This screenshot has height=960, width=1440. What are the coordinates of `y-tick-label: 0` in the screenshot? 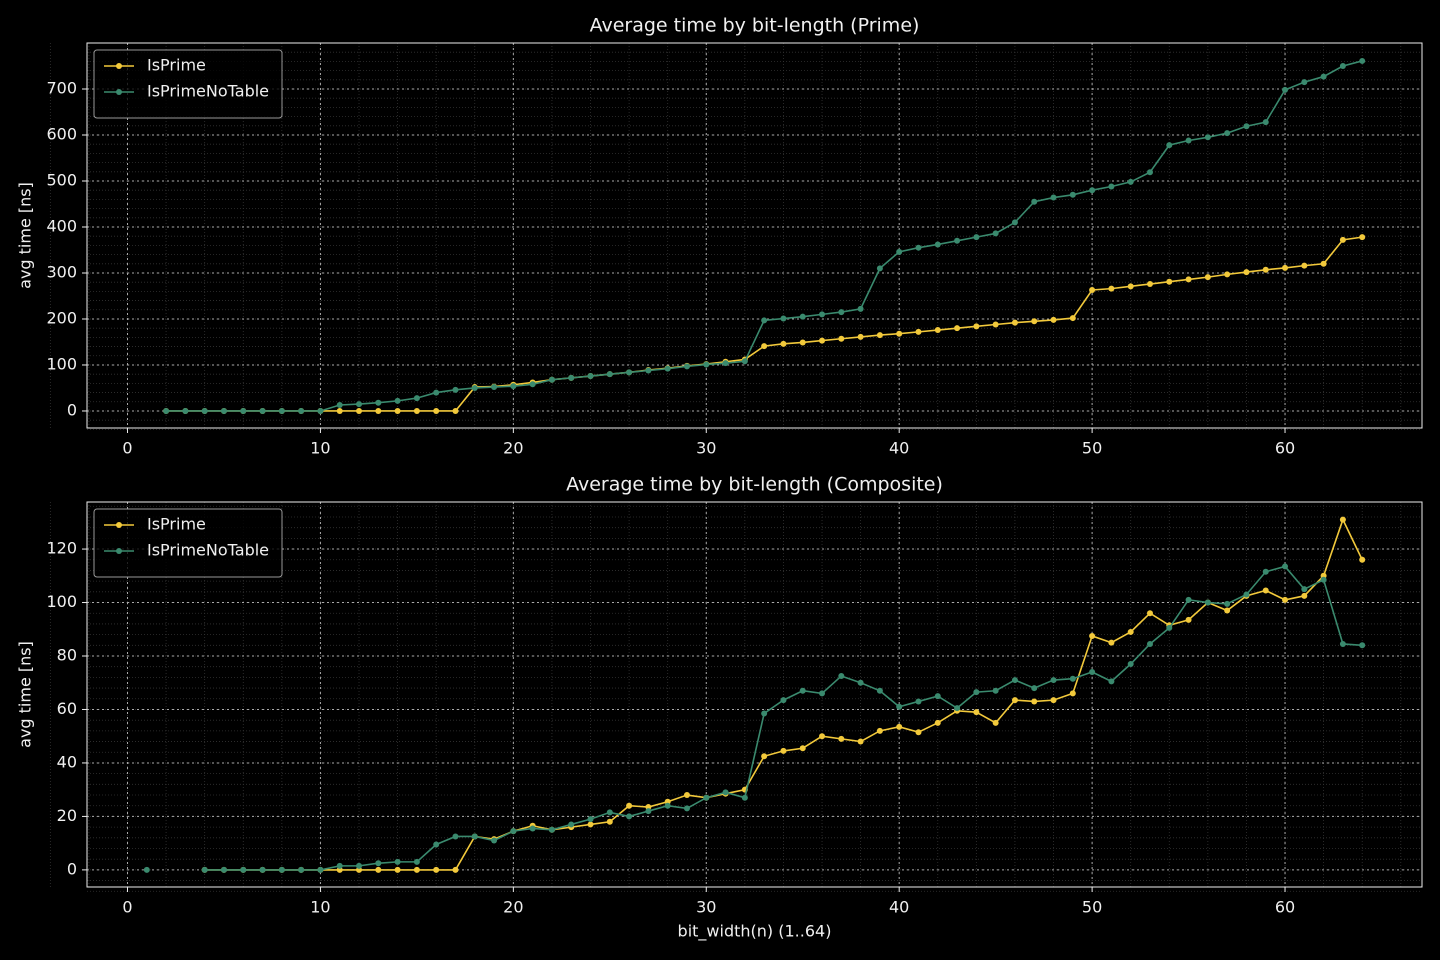 It's located at (72, 409).